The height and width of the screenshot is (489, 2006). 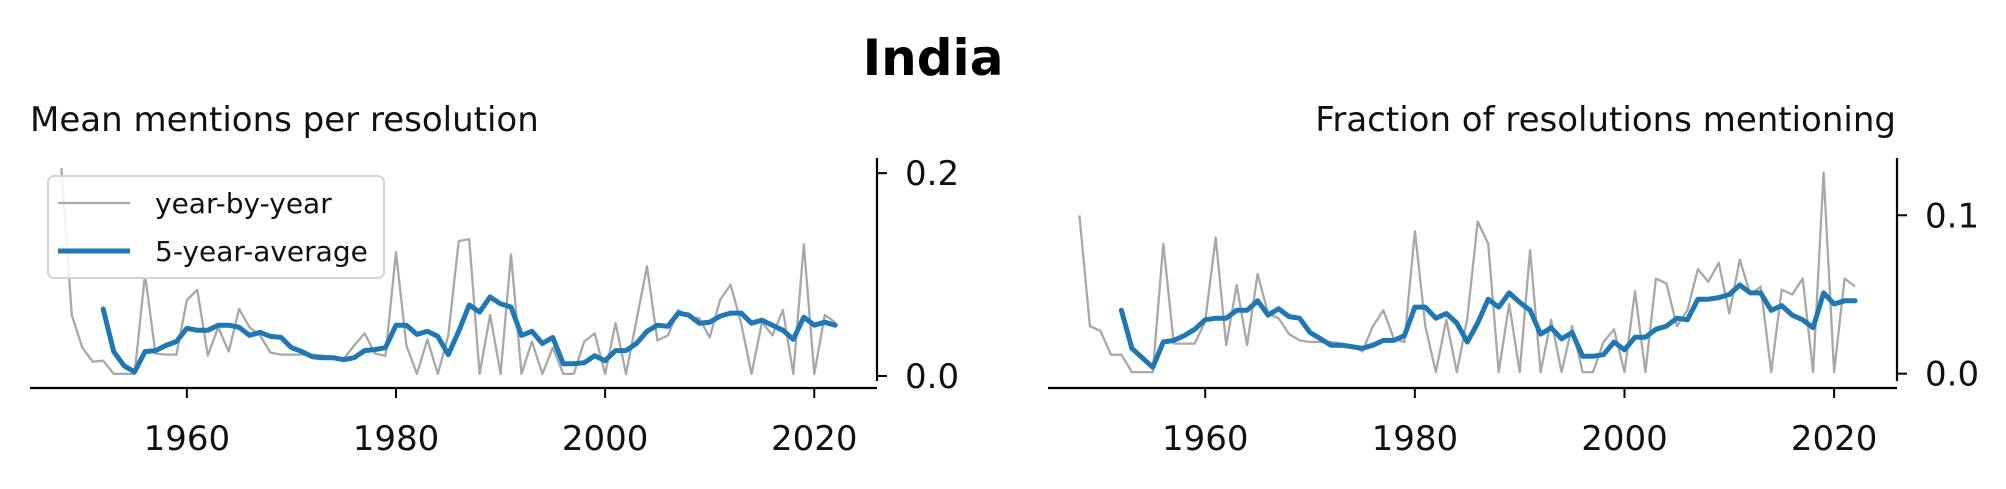 I want to click on x-tick-label: 1960, so click(x=1205, y=439).